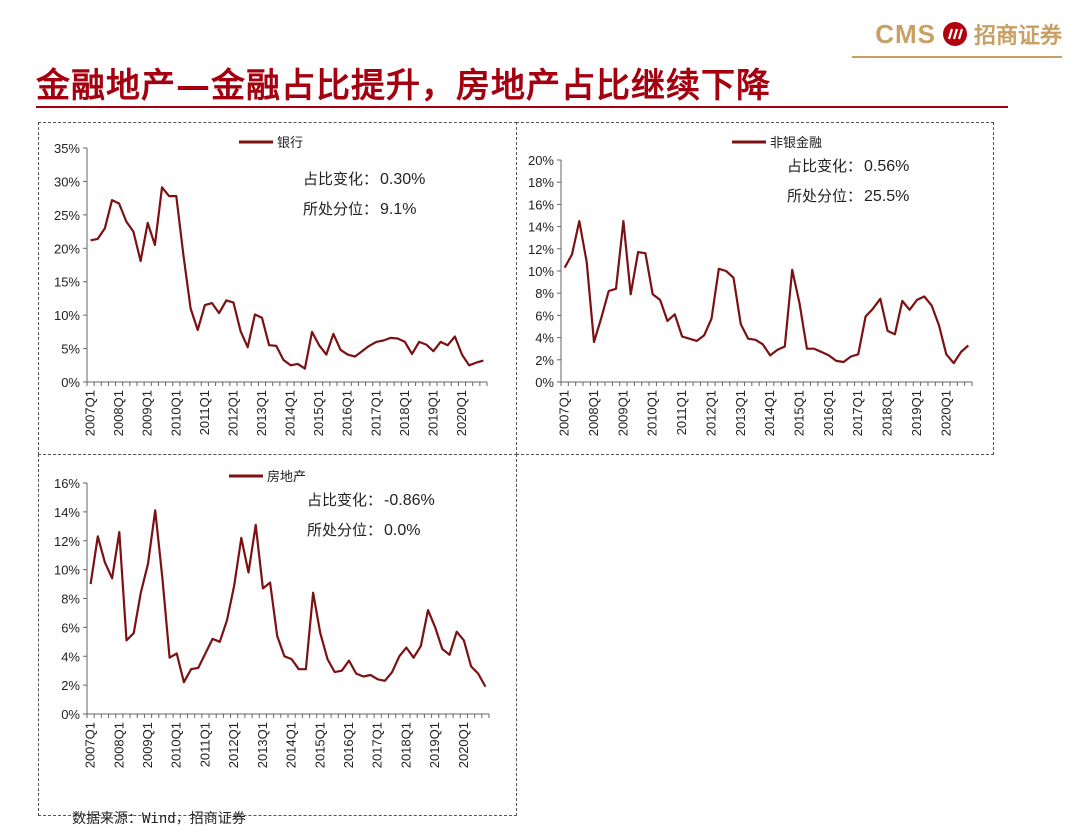  What do you see at coordinates (364, 179) in the screenshot?
I see `annotation-text: 占比变化： 0.30%` at bounding box center [364, 179].